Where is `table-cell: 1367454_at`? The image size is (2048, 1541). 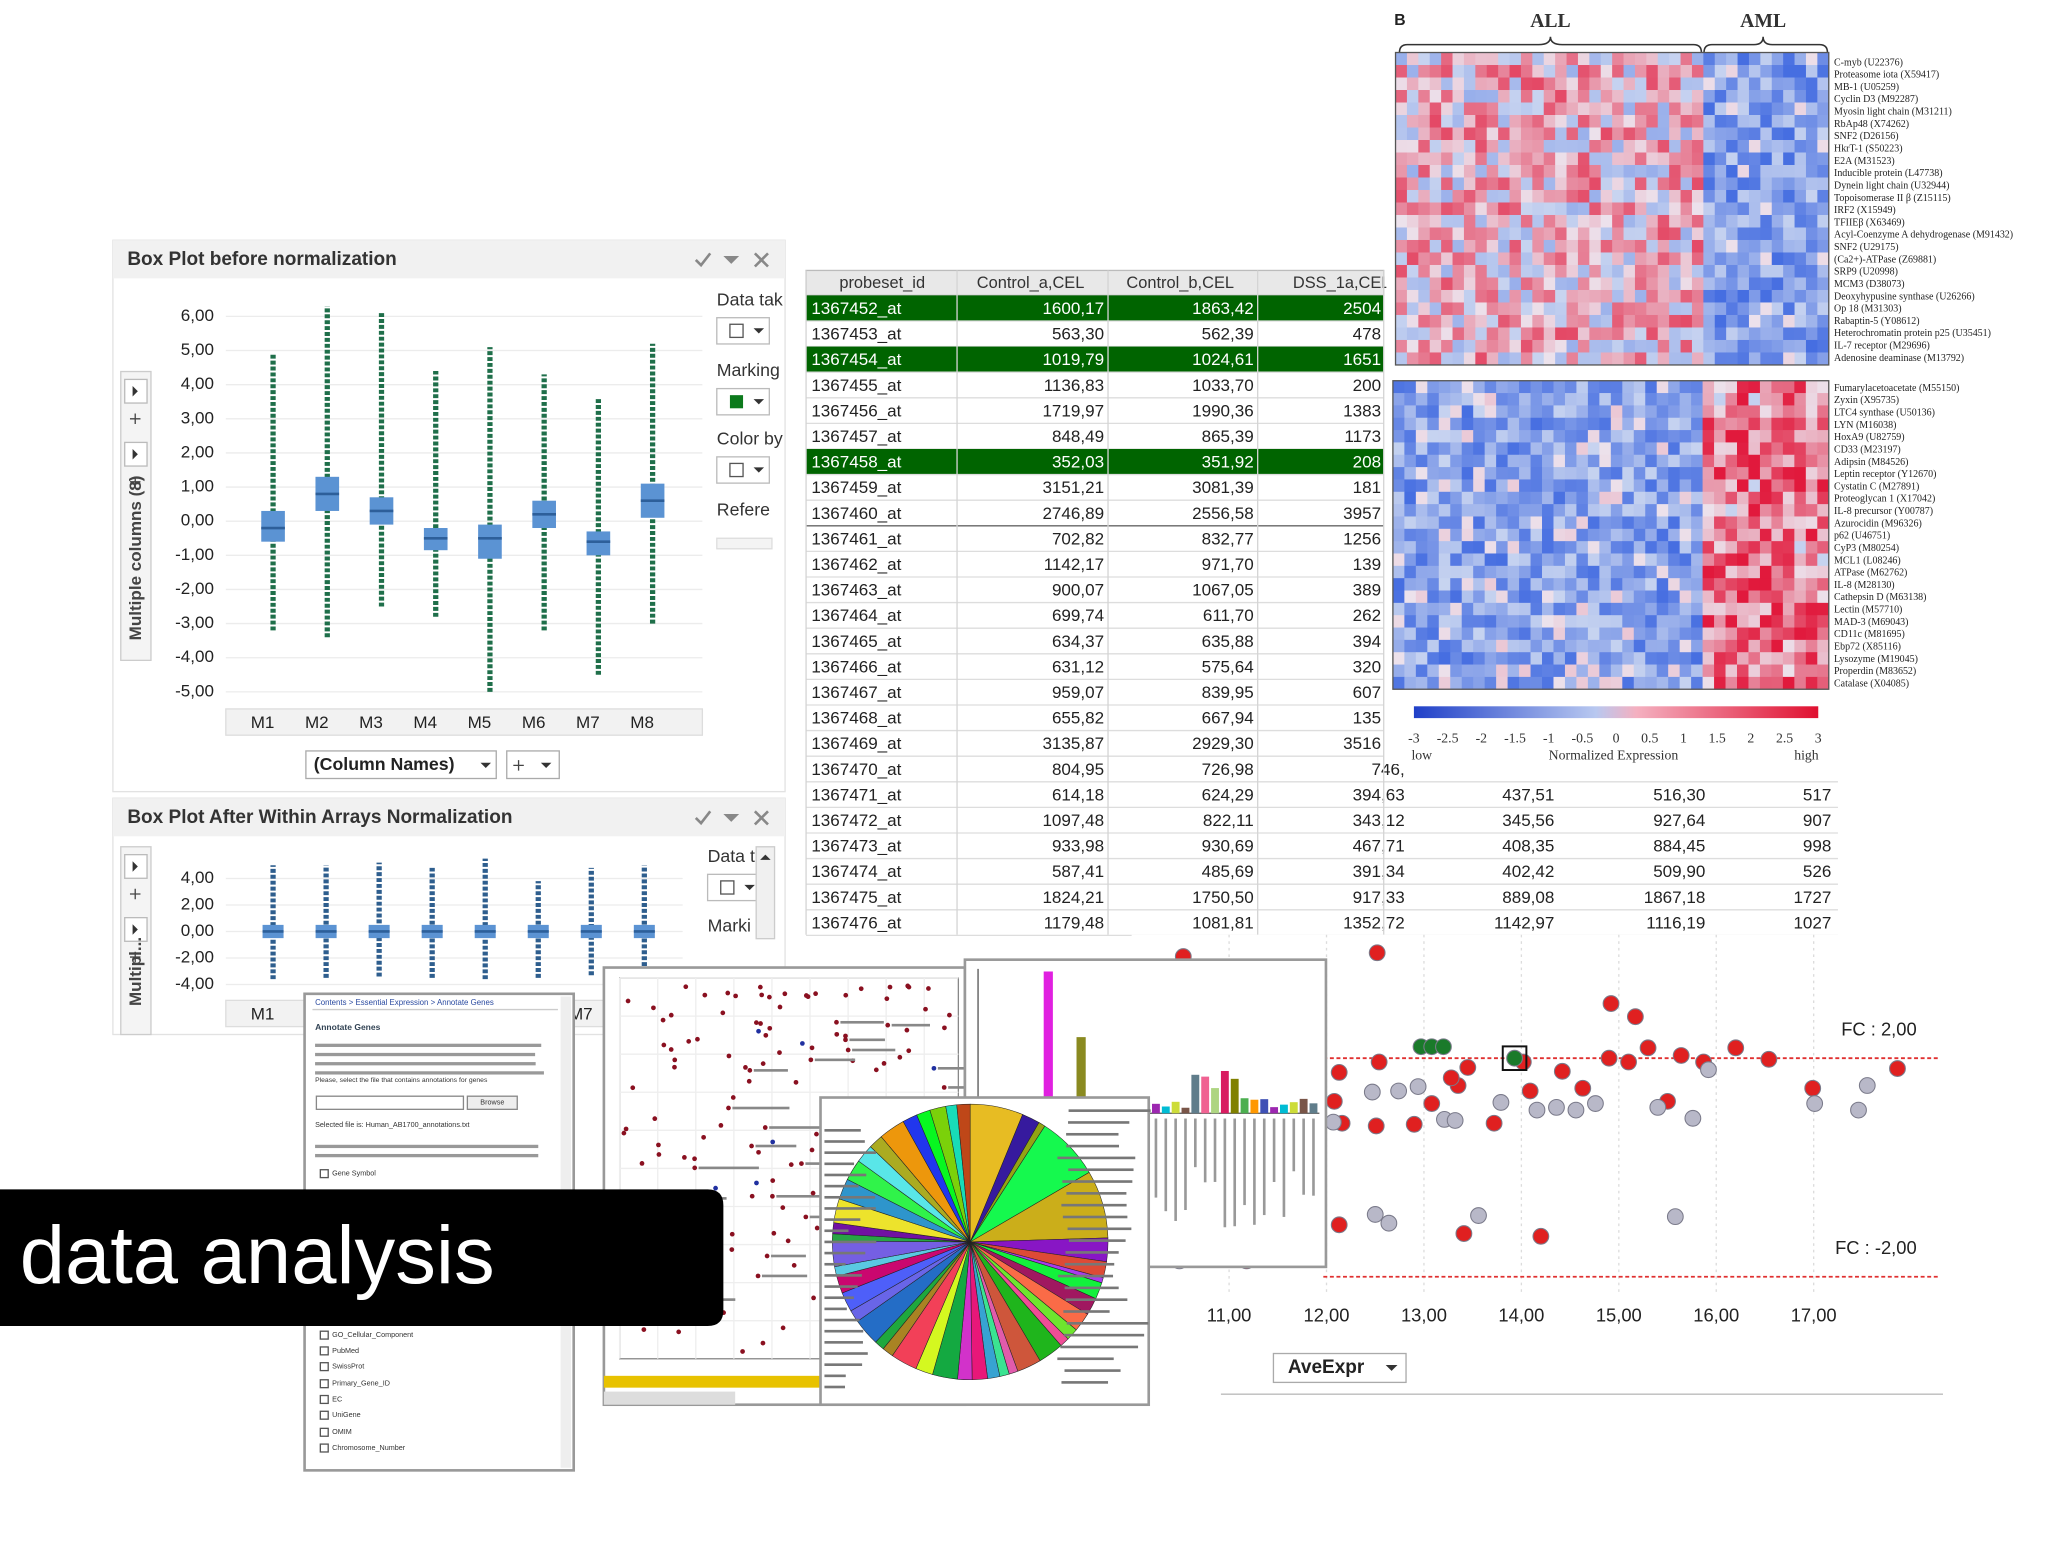 table-cell: 1367454_at is located at coordinates (856, 359).